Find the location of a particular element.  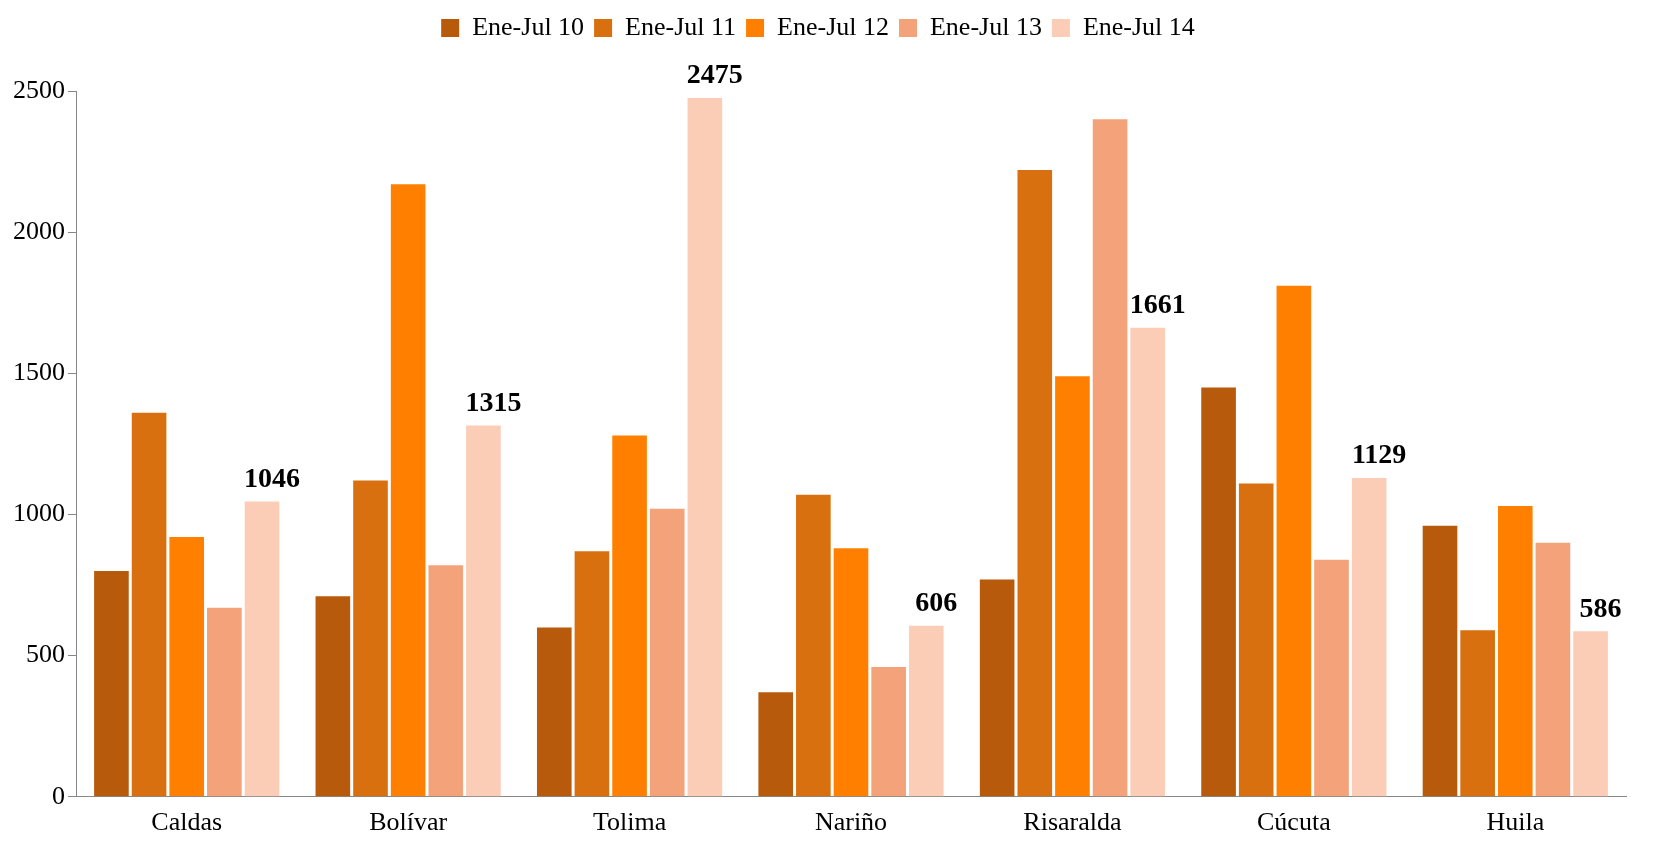

x-tick-label: Risaralda is located at coordinates (1072, 822).